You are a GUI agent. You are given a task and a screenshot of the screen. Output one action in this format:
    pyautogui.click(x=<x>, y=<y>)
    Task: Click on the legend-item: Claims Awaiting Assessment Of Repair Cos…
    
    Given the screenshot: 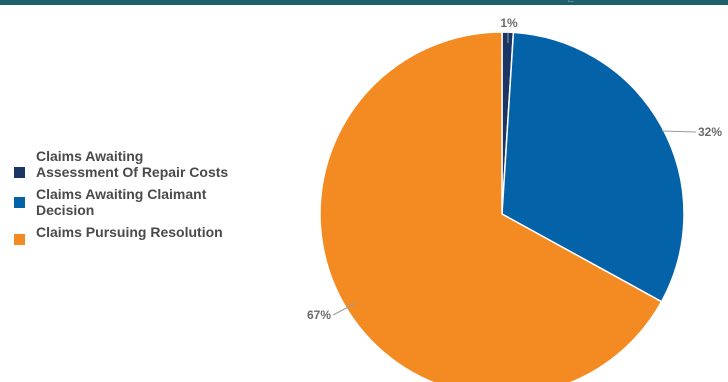 What is the action you would take?
    pyautogui.click(x=121, y=164)
    